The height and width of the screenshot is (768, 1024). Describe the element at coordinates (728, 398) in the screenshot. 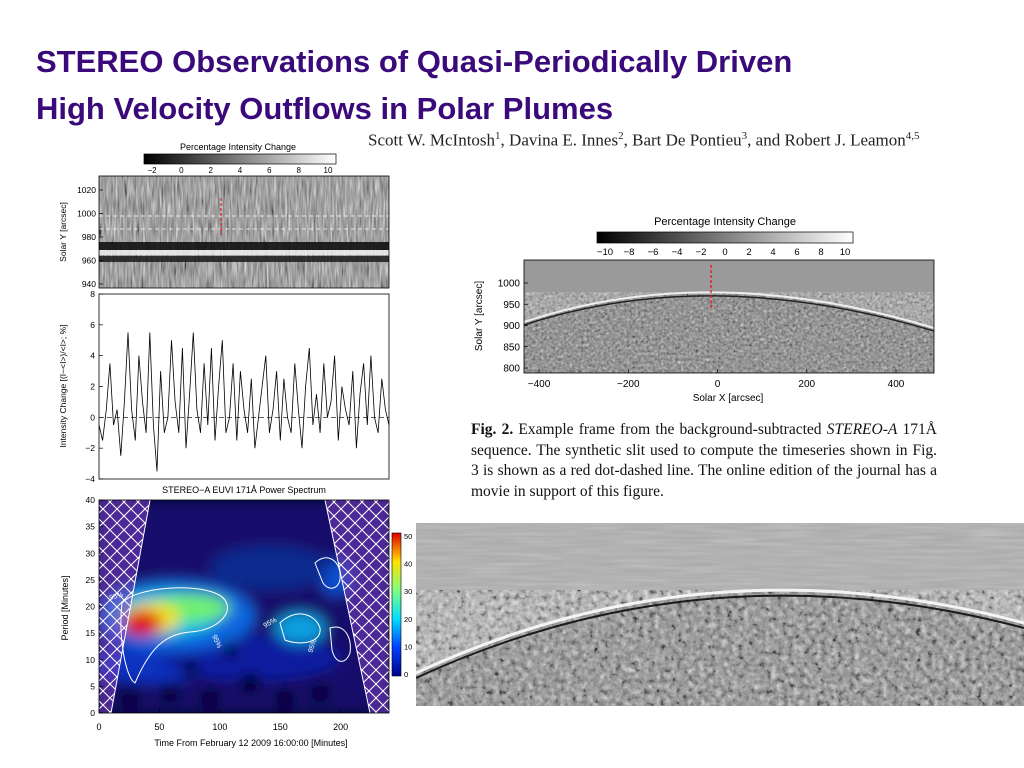

I see `right-xlabel: Solar X [arcsec]` at that location.